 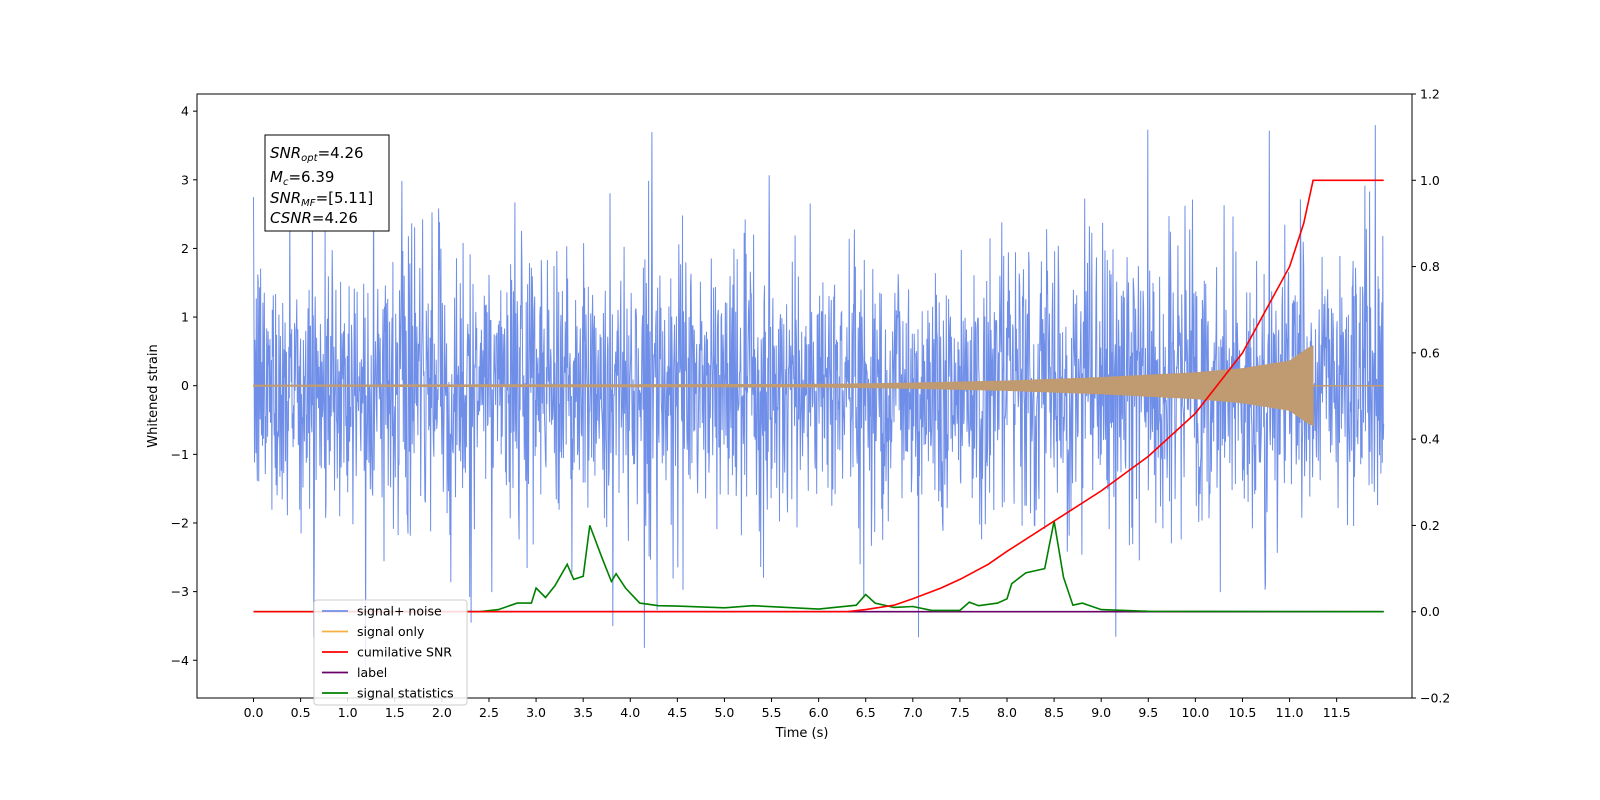 What do you see at coordinates (536, 712) in the screenshot?
I see `x-tick-label: 3.0` at bounding box center [536, 712].